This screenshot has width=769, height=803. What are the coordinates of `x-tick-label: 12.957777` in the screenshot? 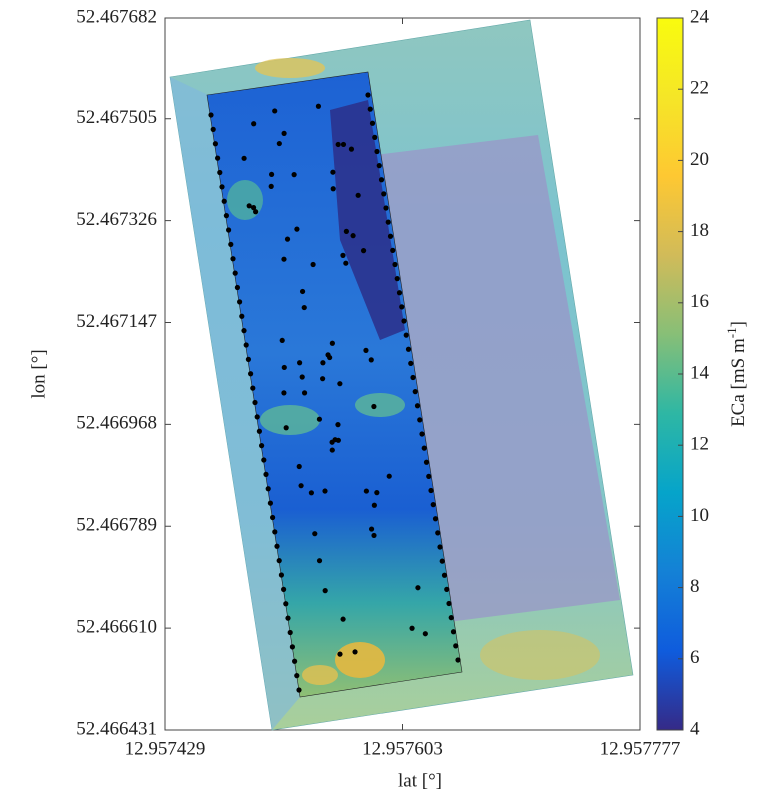 It's located at (640, 748).